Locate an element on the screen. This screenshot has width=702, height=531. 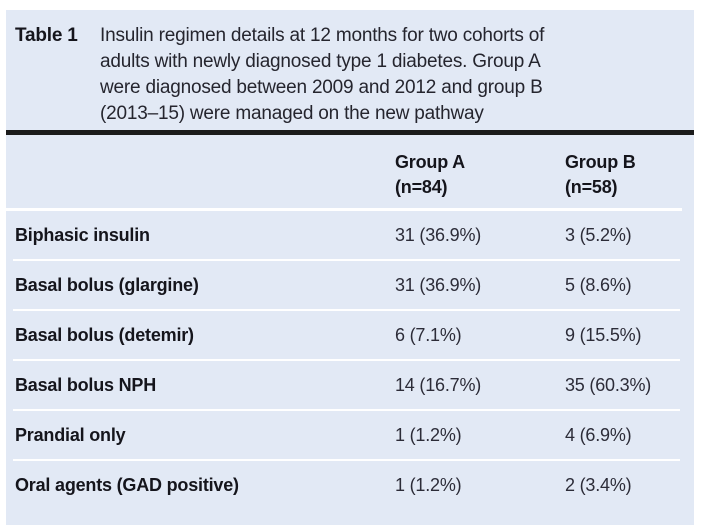
row-label: Biphasic insulin is located at coordinates (82, 234).